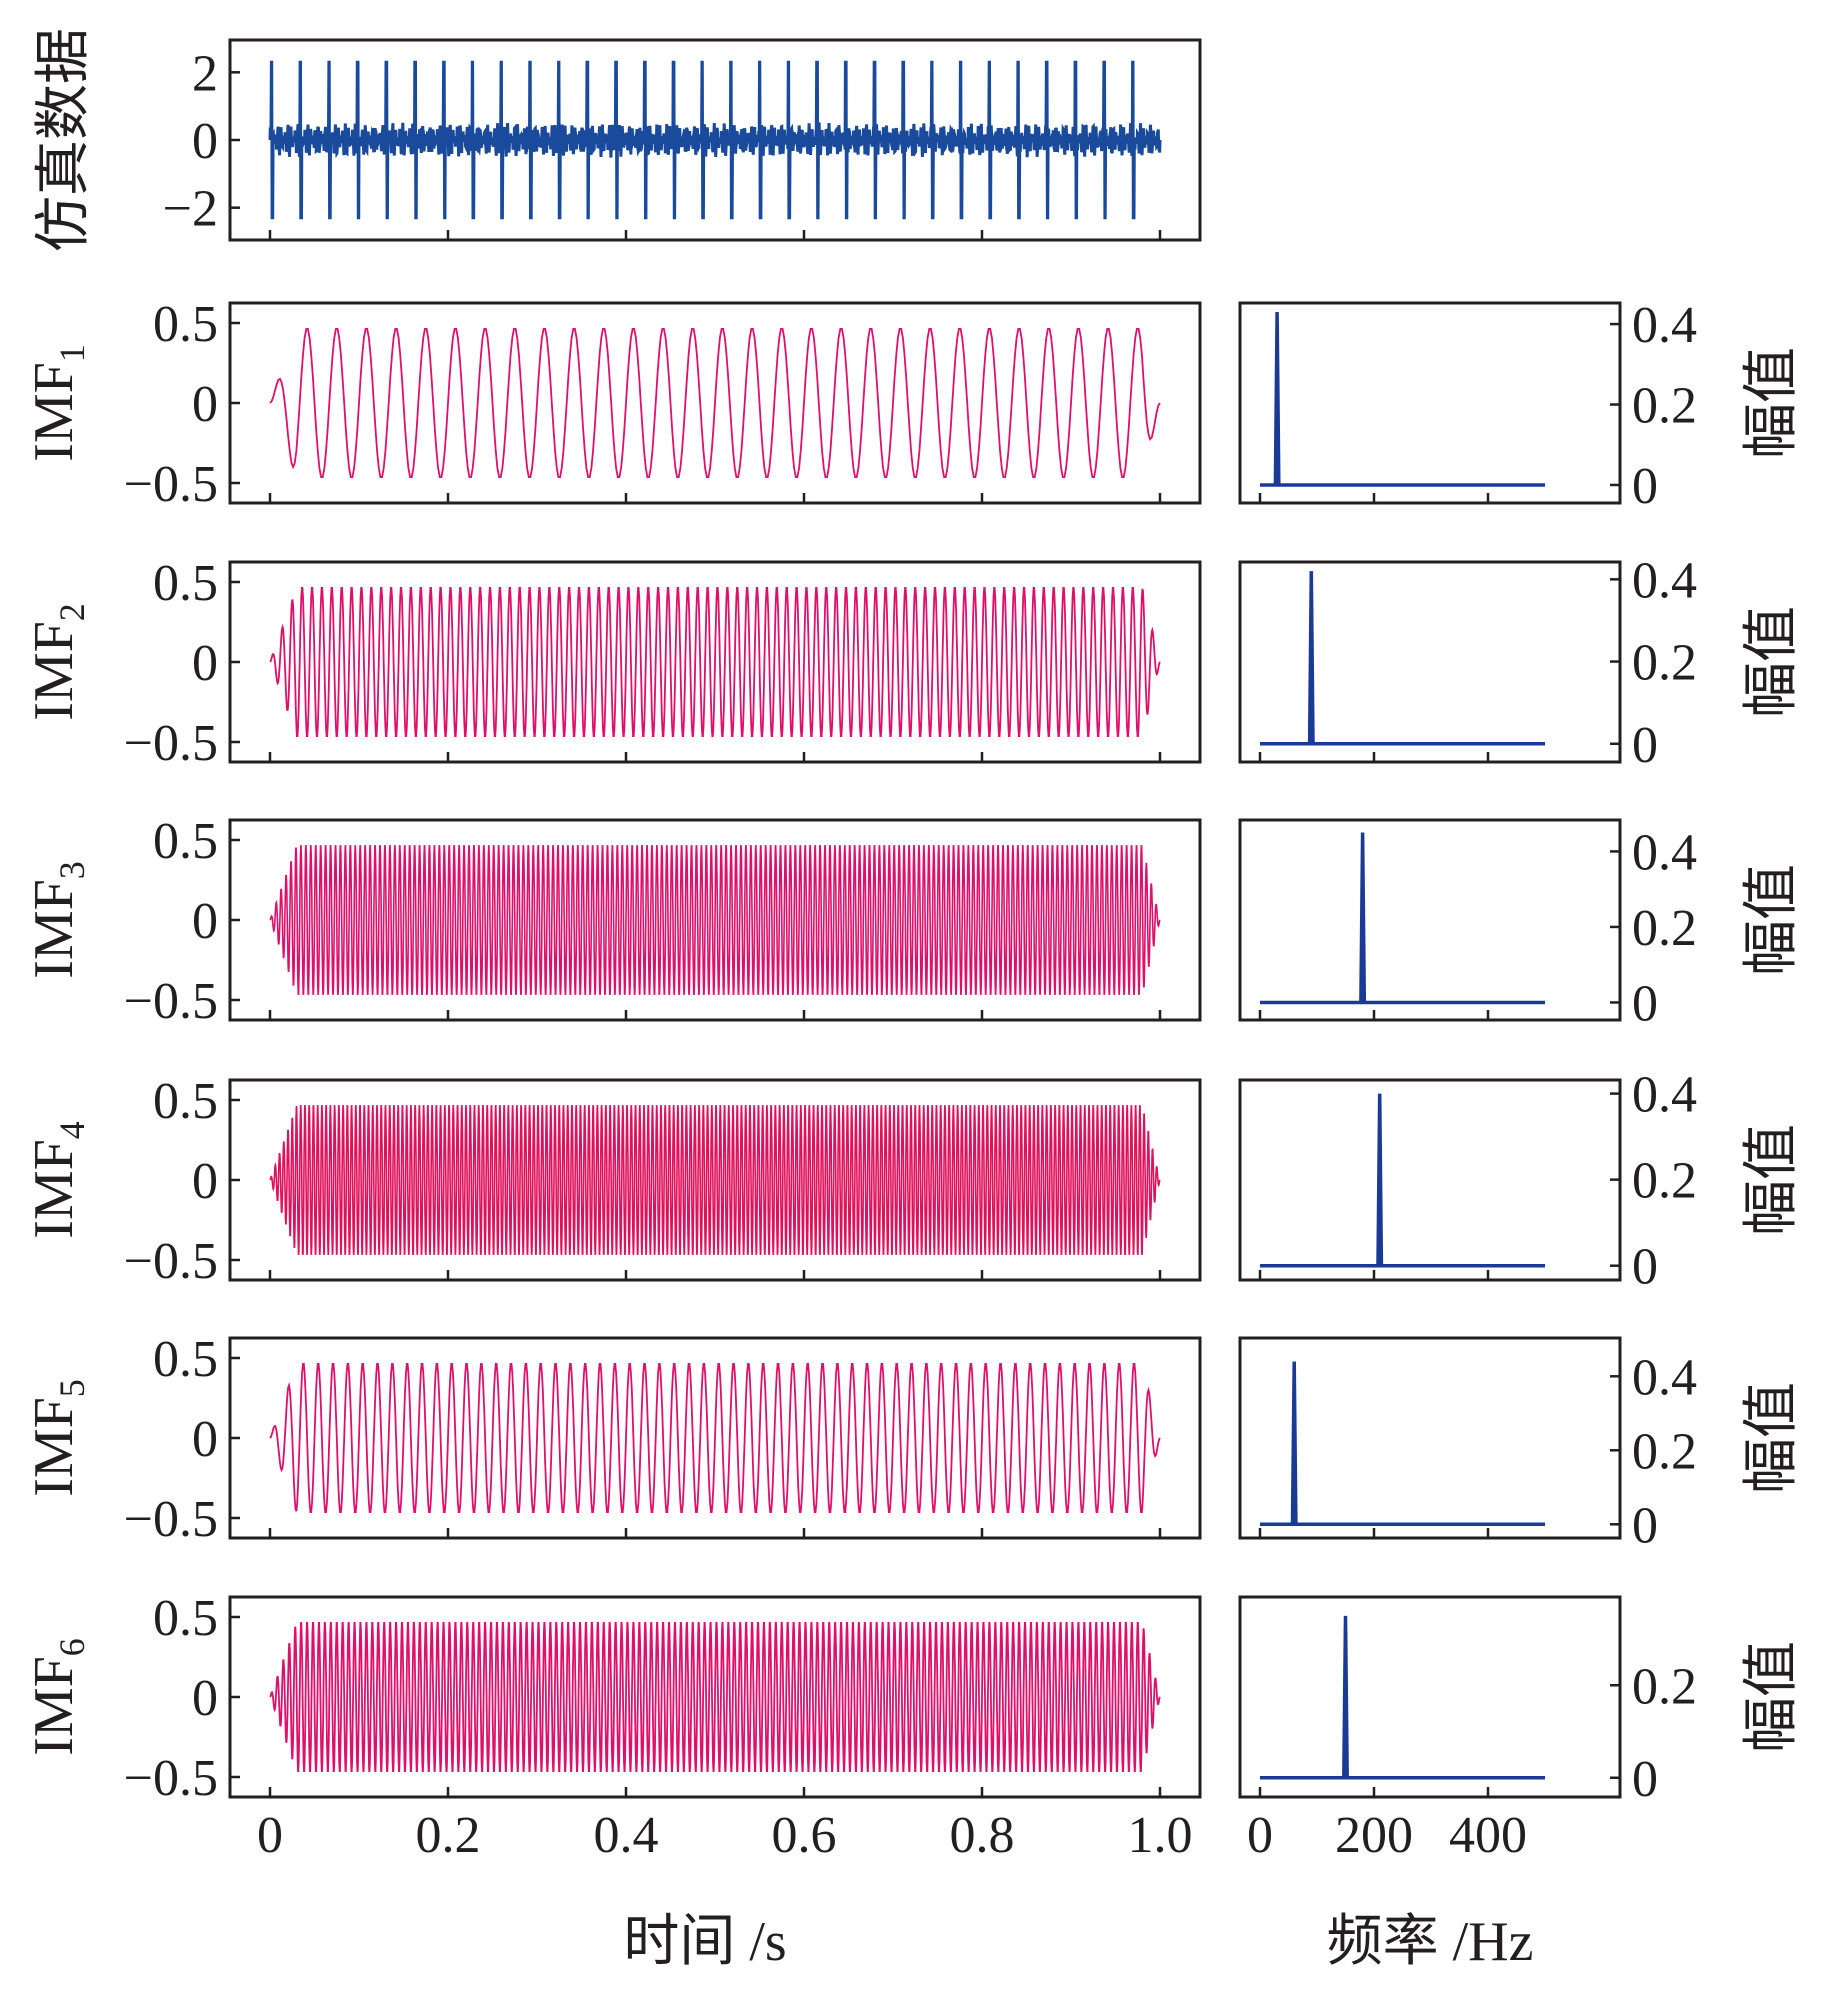 This screenshot has height=2008, width=1843. I want to click on time-tick-label: 0.6, so click(804, 1835).